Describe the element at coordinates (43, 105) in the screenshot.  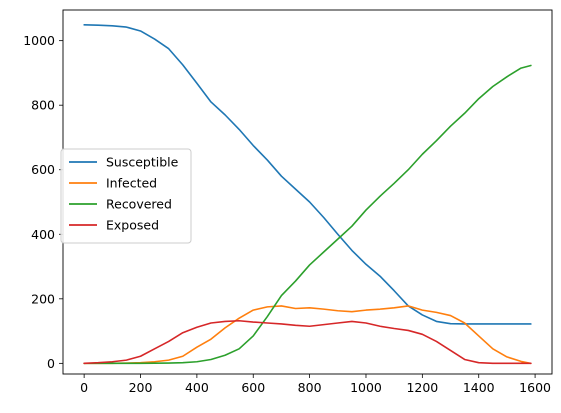
I see `y-tick-label: 800` at that location.